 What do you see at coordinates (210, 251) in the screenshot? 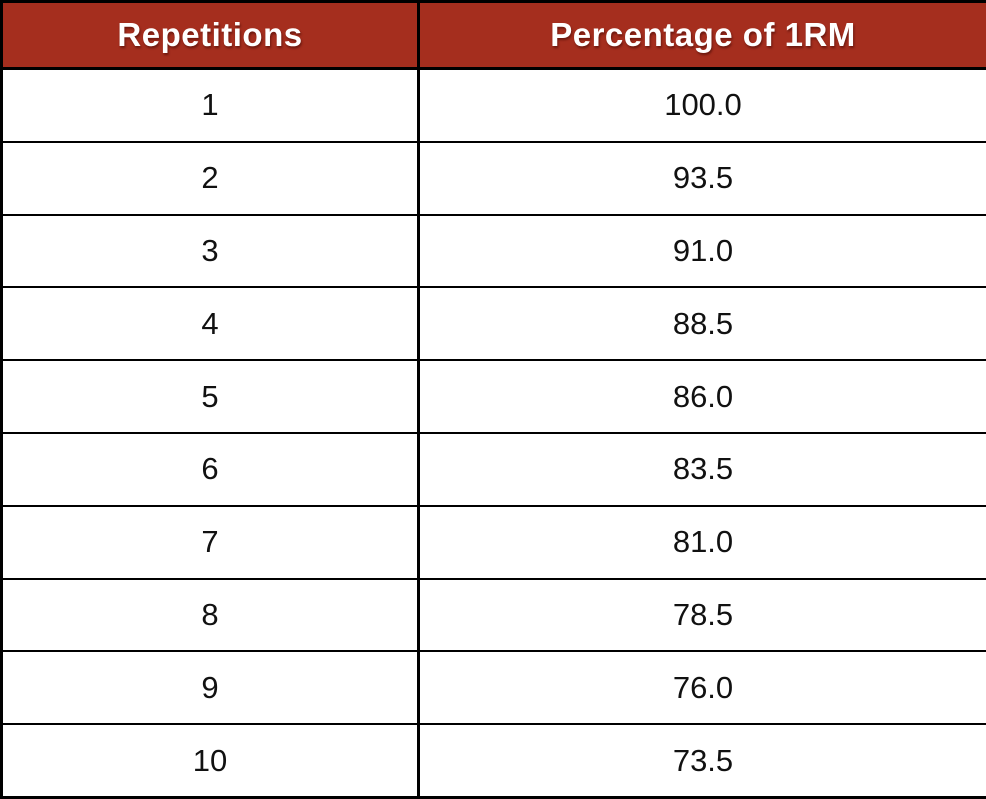
I see `repetitions-cell: 3` at bounding box center [210, 251].